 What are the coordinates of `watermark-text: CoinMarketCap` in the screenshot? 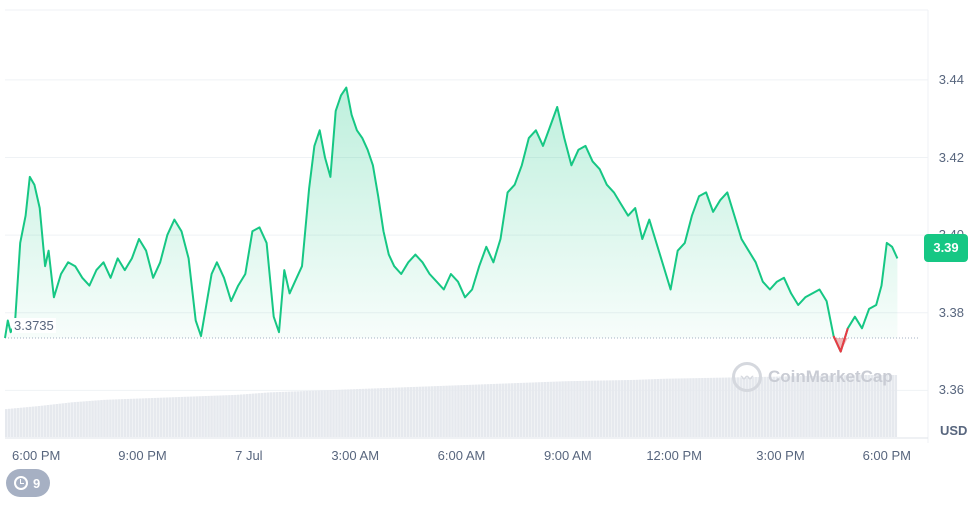 It's located at (830, 376).